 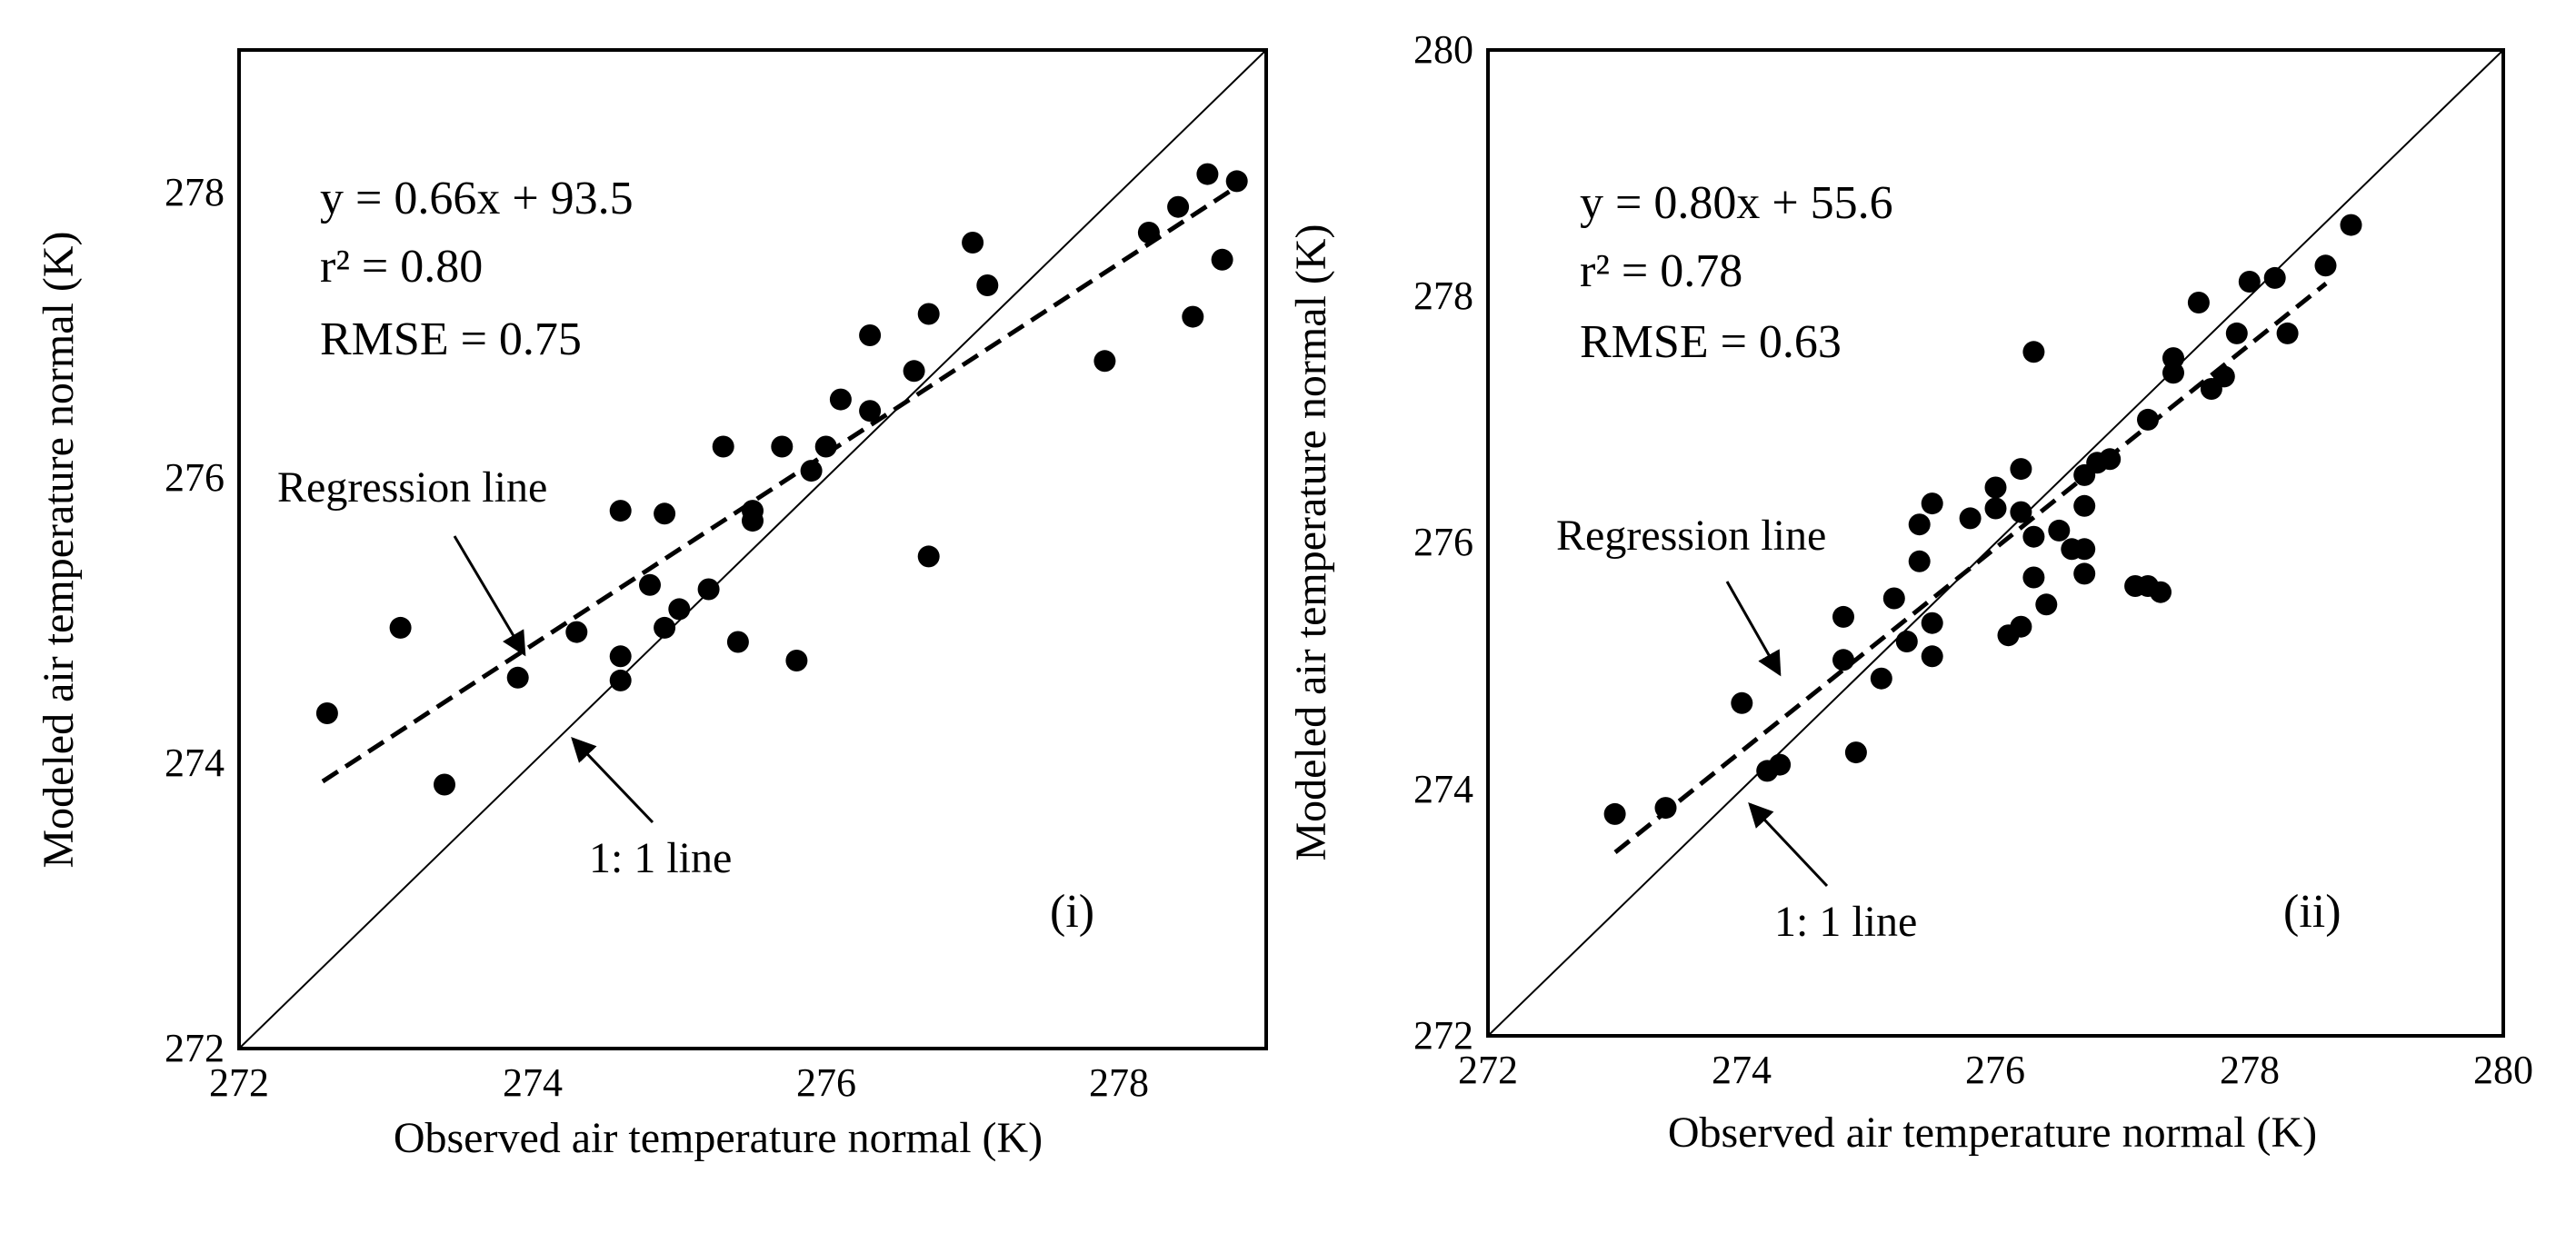 What do you see at coordinates (1661, 271) in the screenshot?
I see `r-squared: r² = 0.78` at bounding box center [1661, 271].